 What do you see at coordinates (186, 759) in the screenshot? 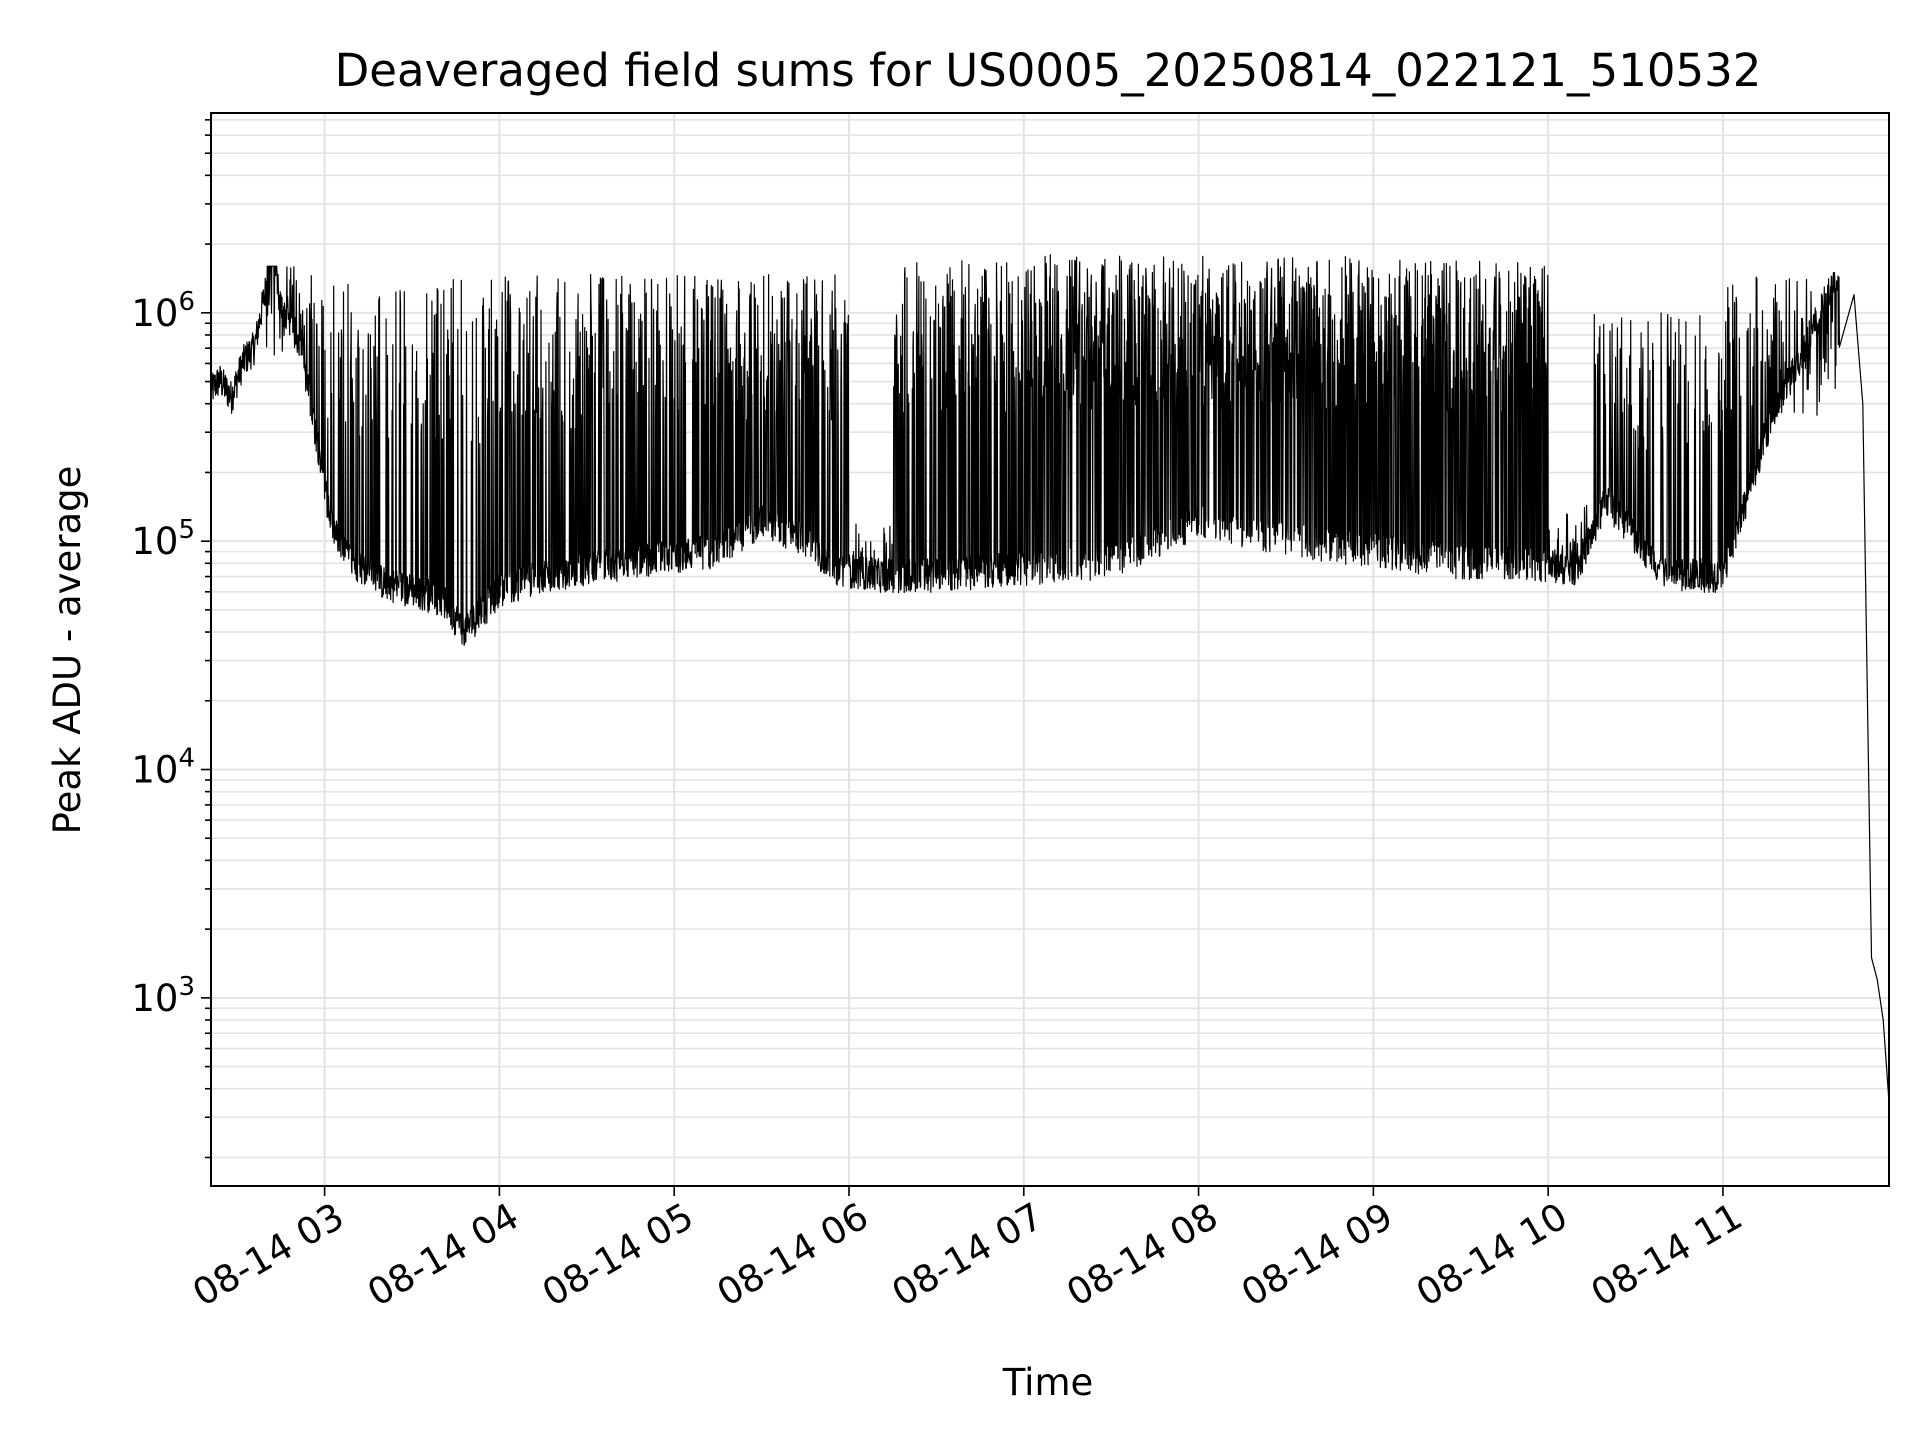
I see `y-tick-exponent: 4` at bounding box center [186, 759].